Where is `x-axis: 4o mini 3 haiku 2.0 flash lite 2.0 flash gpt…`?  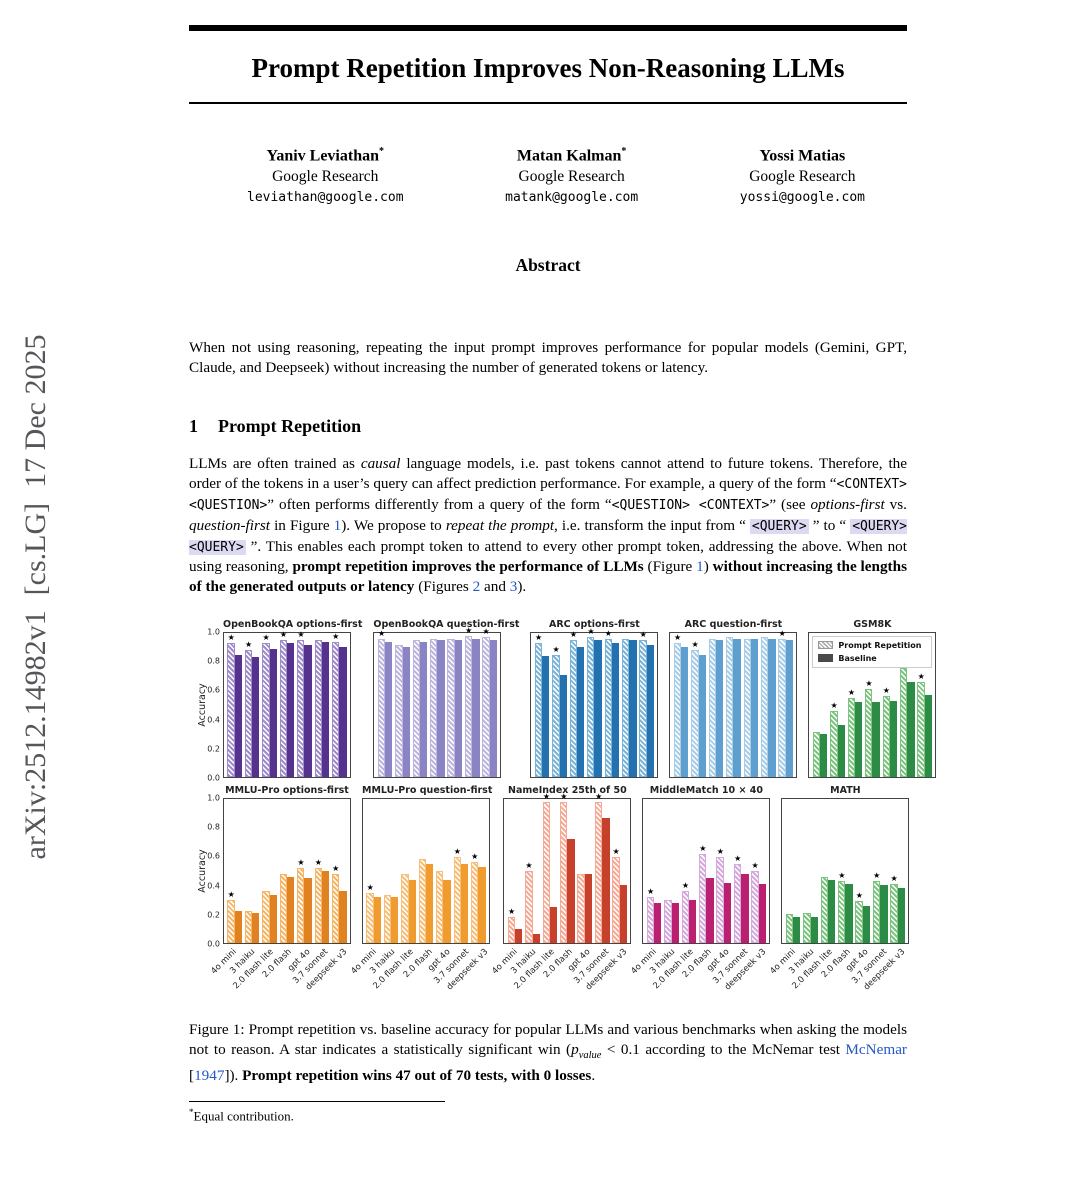 x-axis: 4o mini 3 haiku 2.0 flash lite 2.0 flash gpt… is located at coordinates (699, 973).